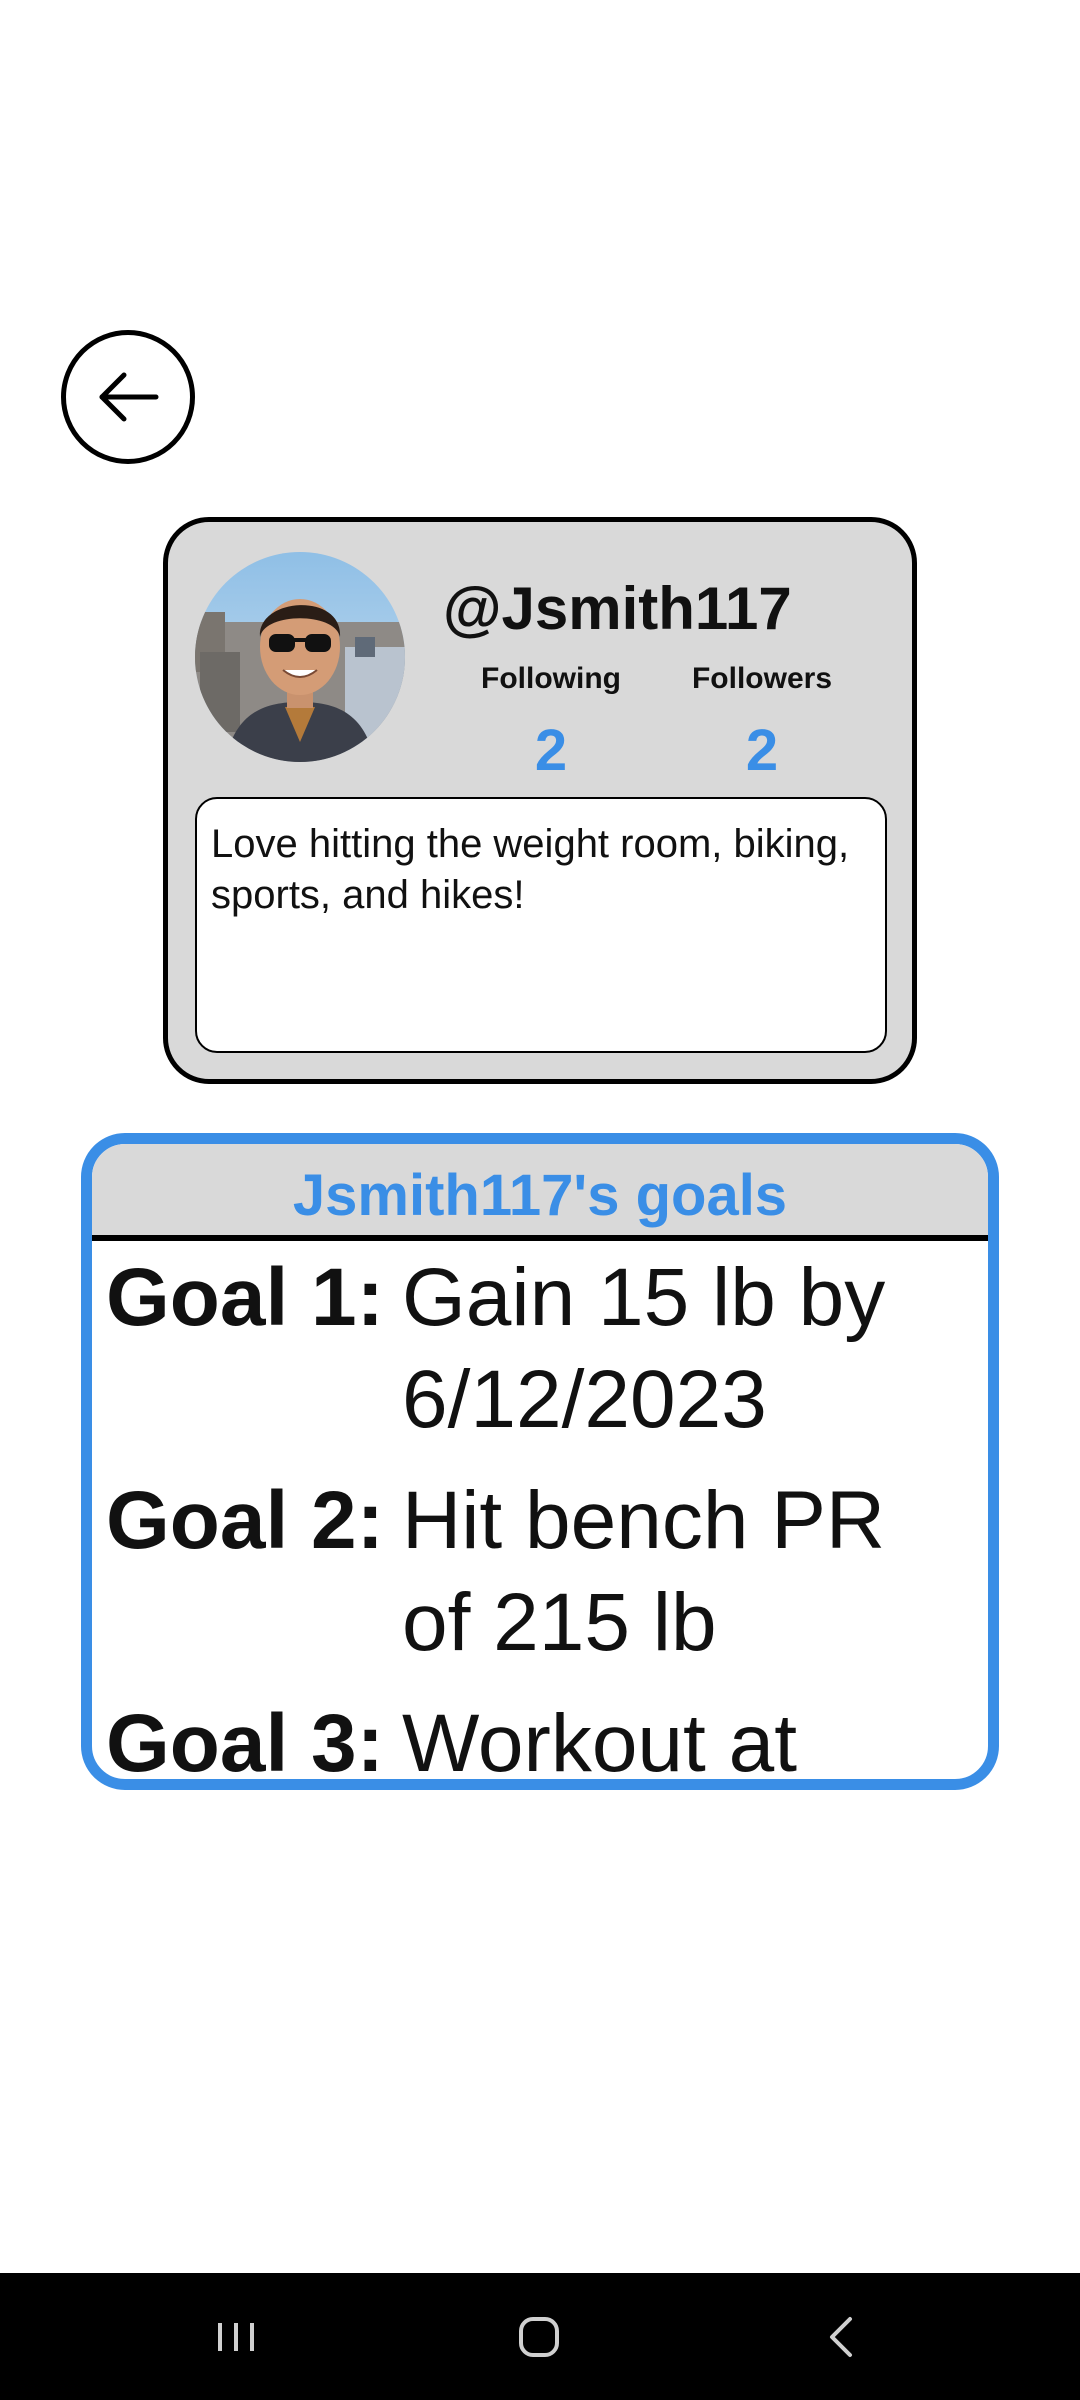 This screenshot has height=2400, width=1080. Describe the element at coordinates (540, 1192) in the screenshot. I see `goals-title: Jsmith117's goals` at that location.